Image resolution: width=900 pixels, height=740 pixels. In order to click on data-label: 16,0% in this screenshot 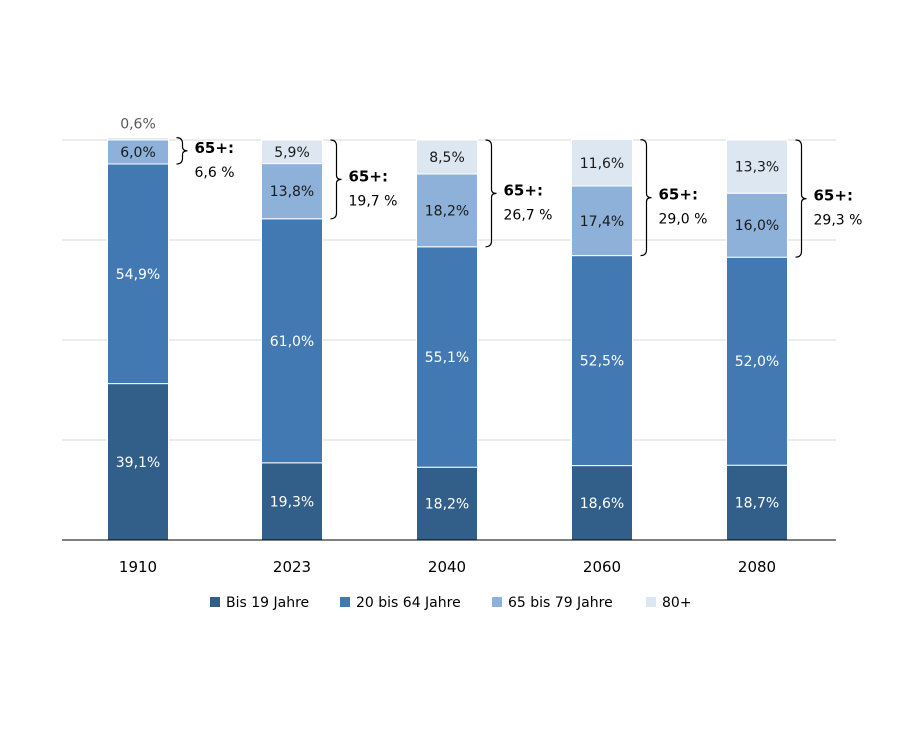, I will do `click(757, 226)`.